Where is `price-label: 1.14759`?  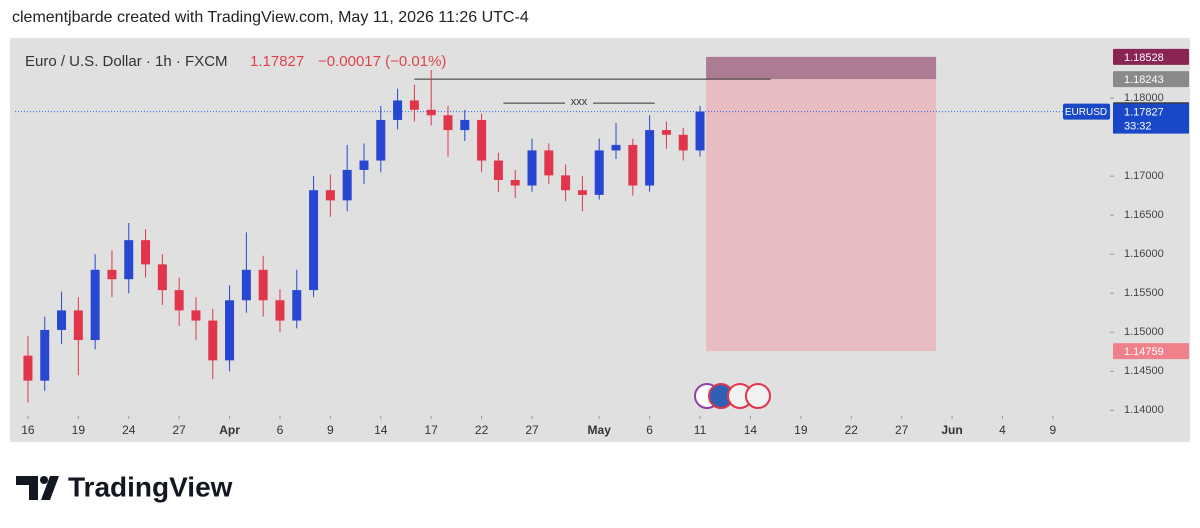
price-label: 1.14759 is located at coordinates (1144, 352).